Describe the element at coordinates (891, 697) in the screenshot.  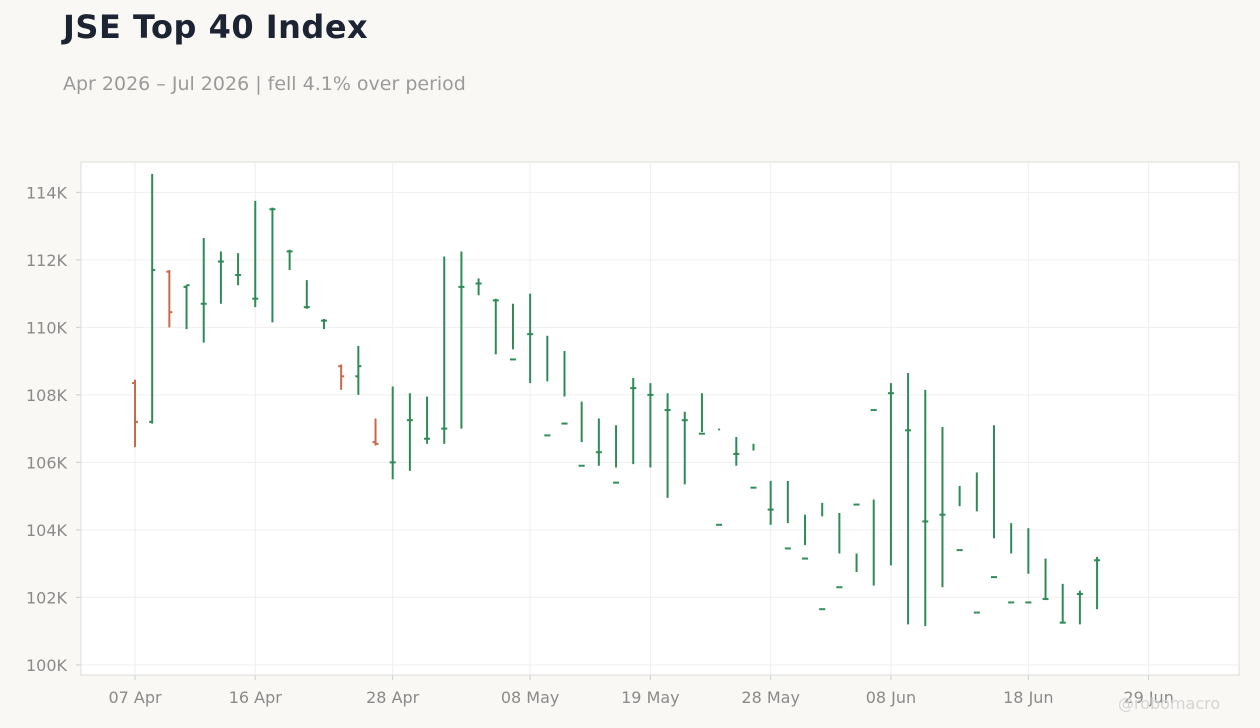
I see `x-tick-label: 08 Jun` at that location.